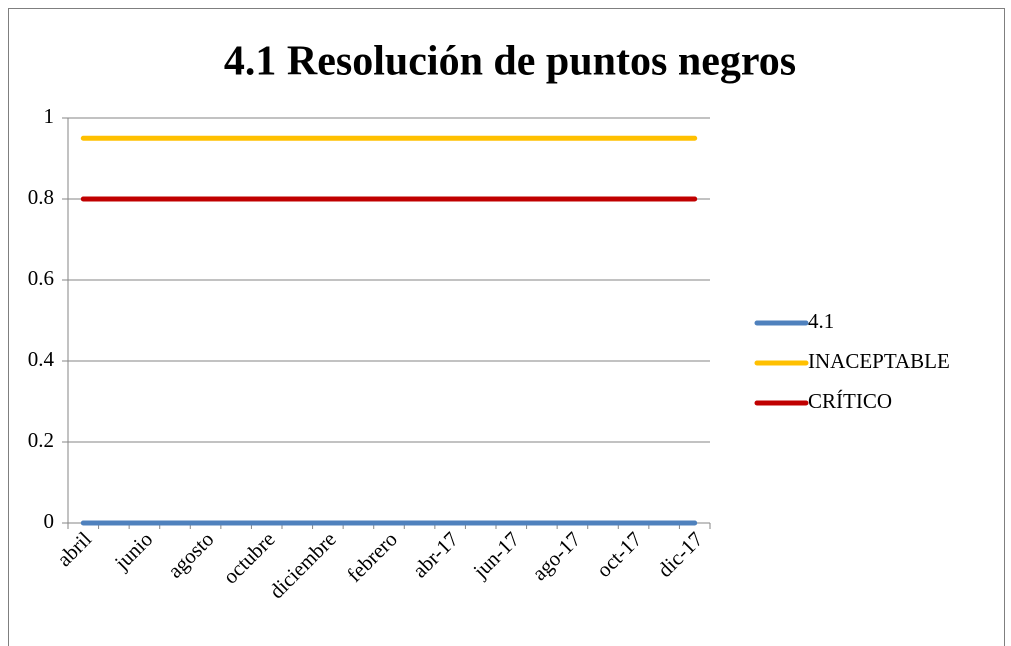 Image resolution: width=1011 pixels, height=646 pixels. What do you see at coordinates (850, 401) in the screenshot?
I see `legend-label: CRÍTICO` at bounding box center [850, 401].